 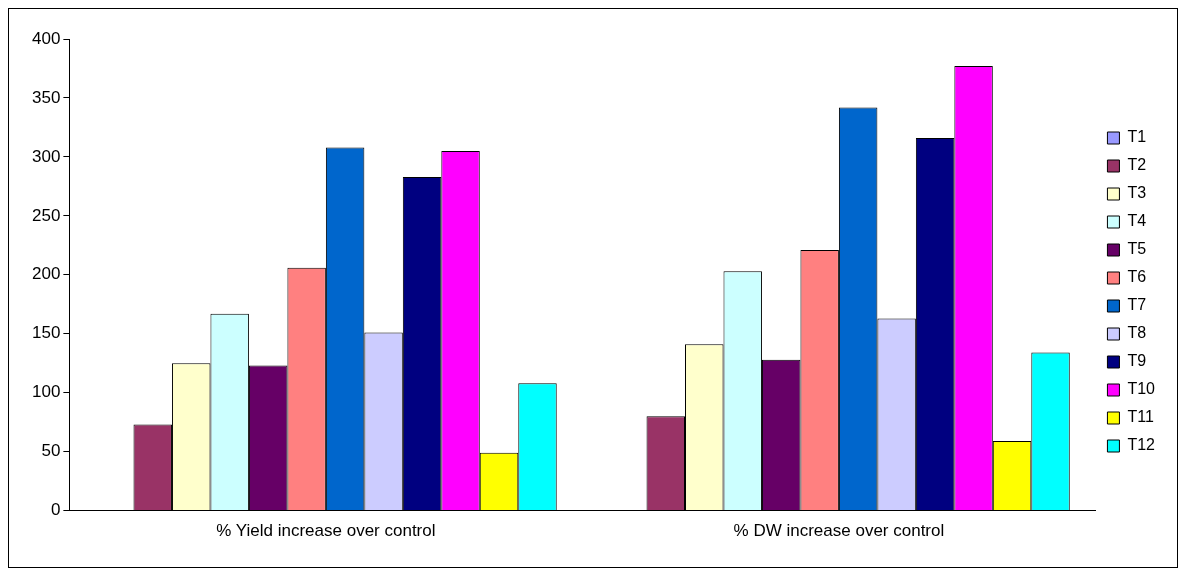 I want to click on y-tick-label: 200, so click(x=46, y=274).